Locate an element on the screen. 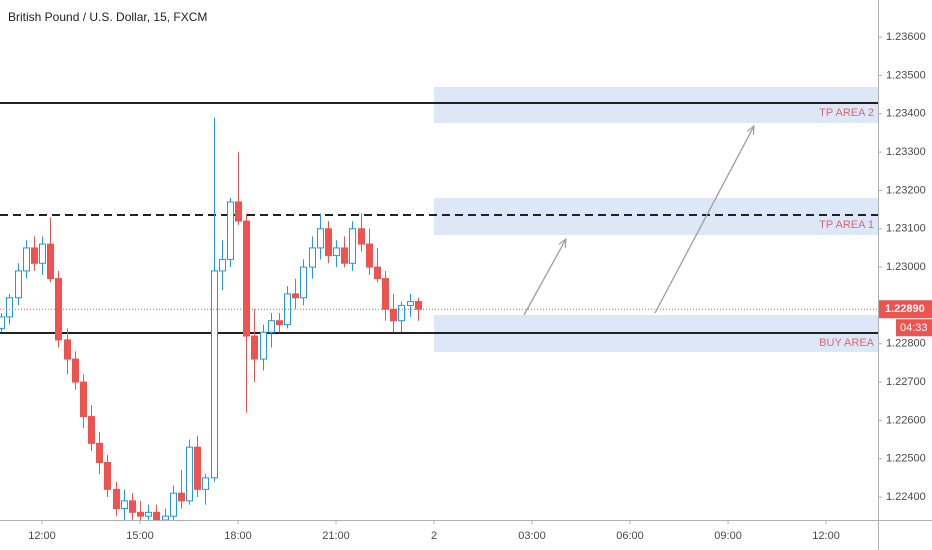  countdown-label: 04:33 is located at coordinates (914, 328).